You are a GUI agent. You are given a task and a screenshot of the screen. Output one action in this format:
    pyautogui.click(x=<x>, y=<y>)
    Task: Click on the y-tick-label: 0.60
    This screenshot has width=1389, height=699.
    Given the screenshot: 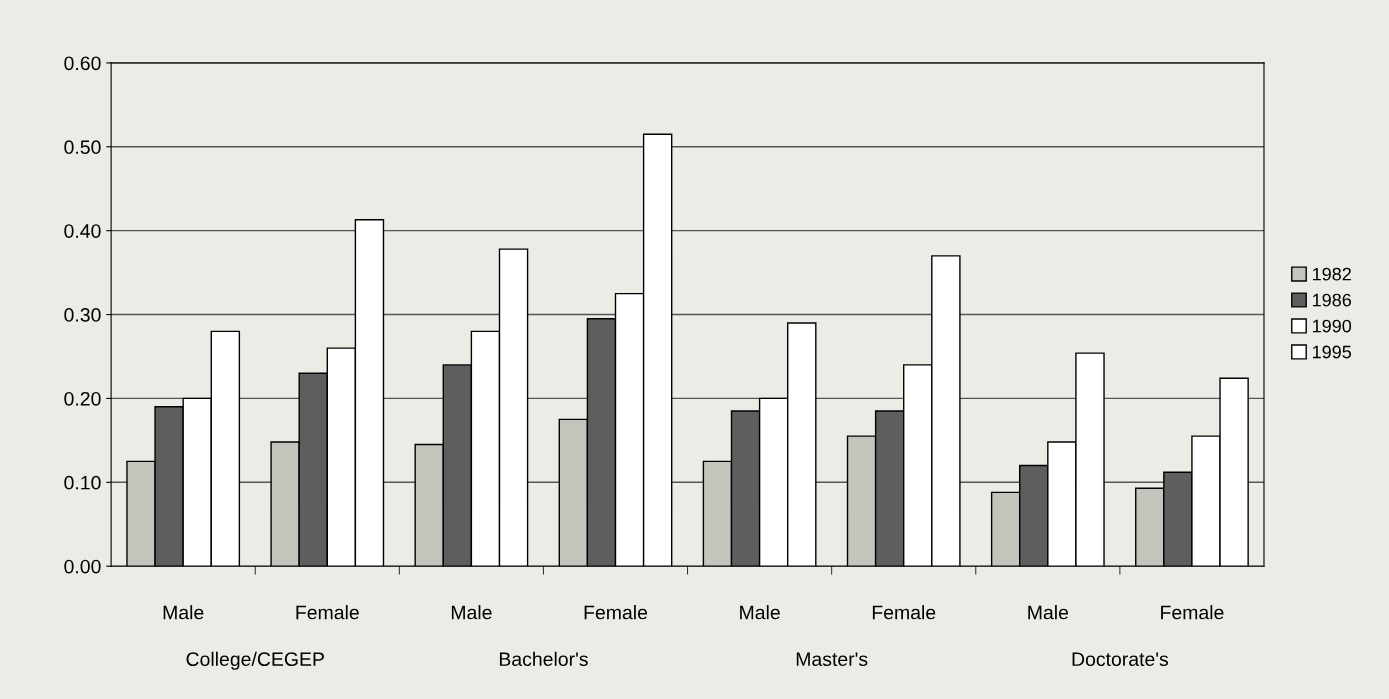 What is the action you would take?
    pyautogui.click(x=82, y=63)
    